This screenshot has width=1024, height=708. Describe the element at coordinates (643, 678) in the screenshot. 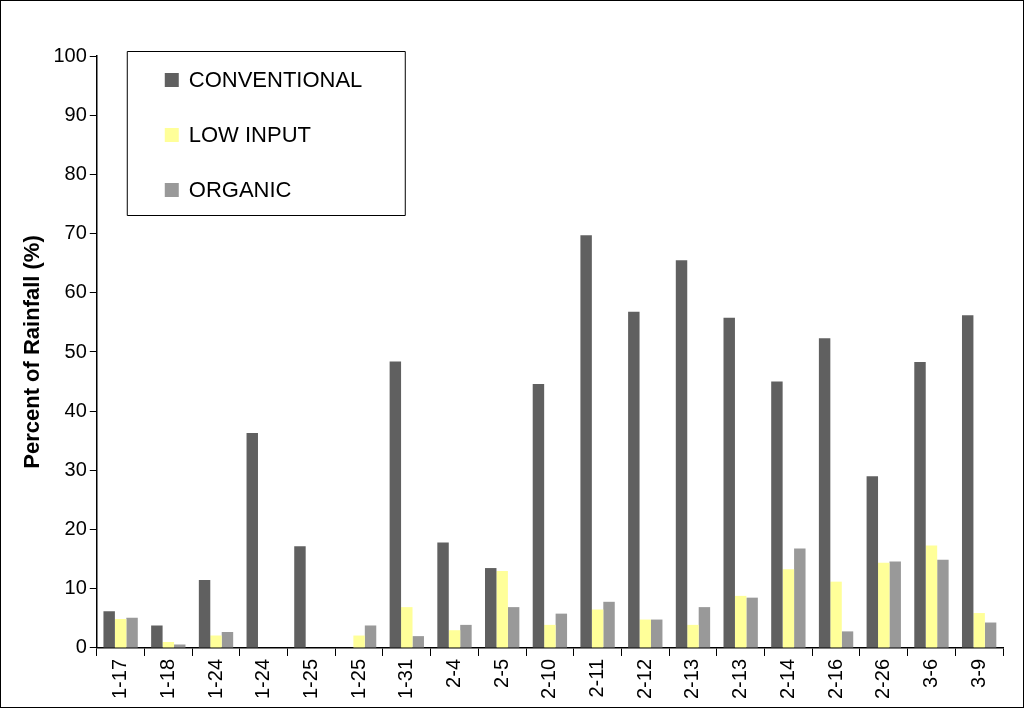

I see `x-tick-label: 2-12` at that location.